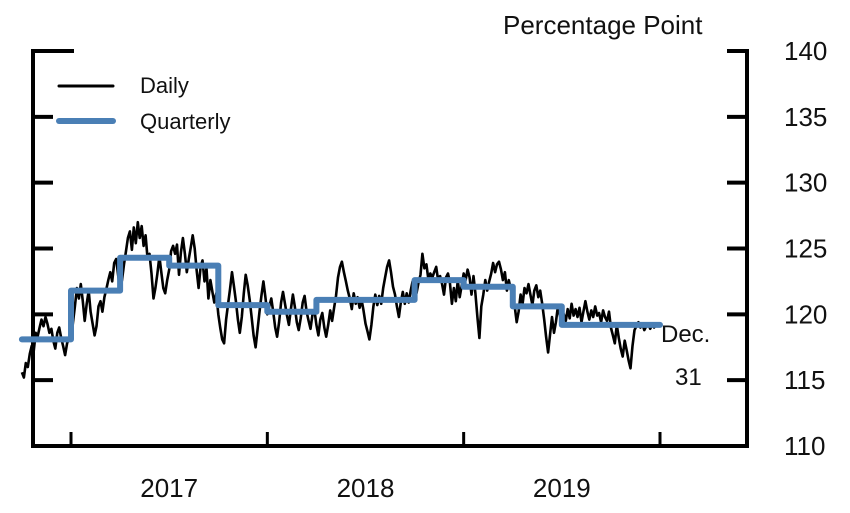 Image resolution: width=850 pixels, height=513 pixels. I want to click on x-tick-label: 2017, so click(169, 488).